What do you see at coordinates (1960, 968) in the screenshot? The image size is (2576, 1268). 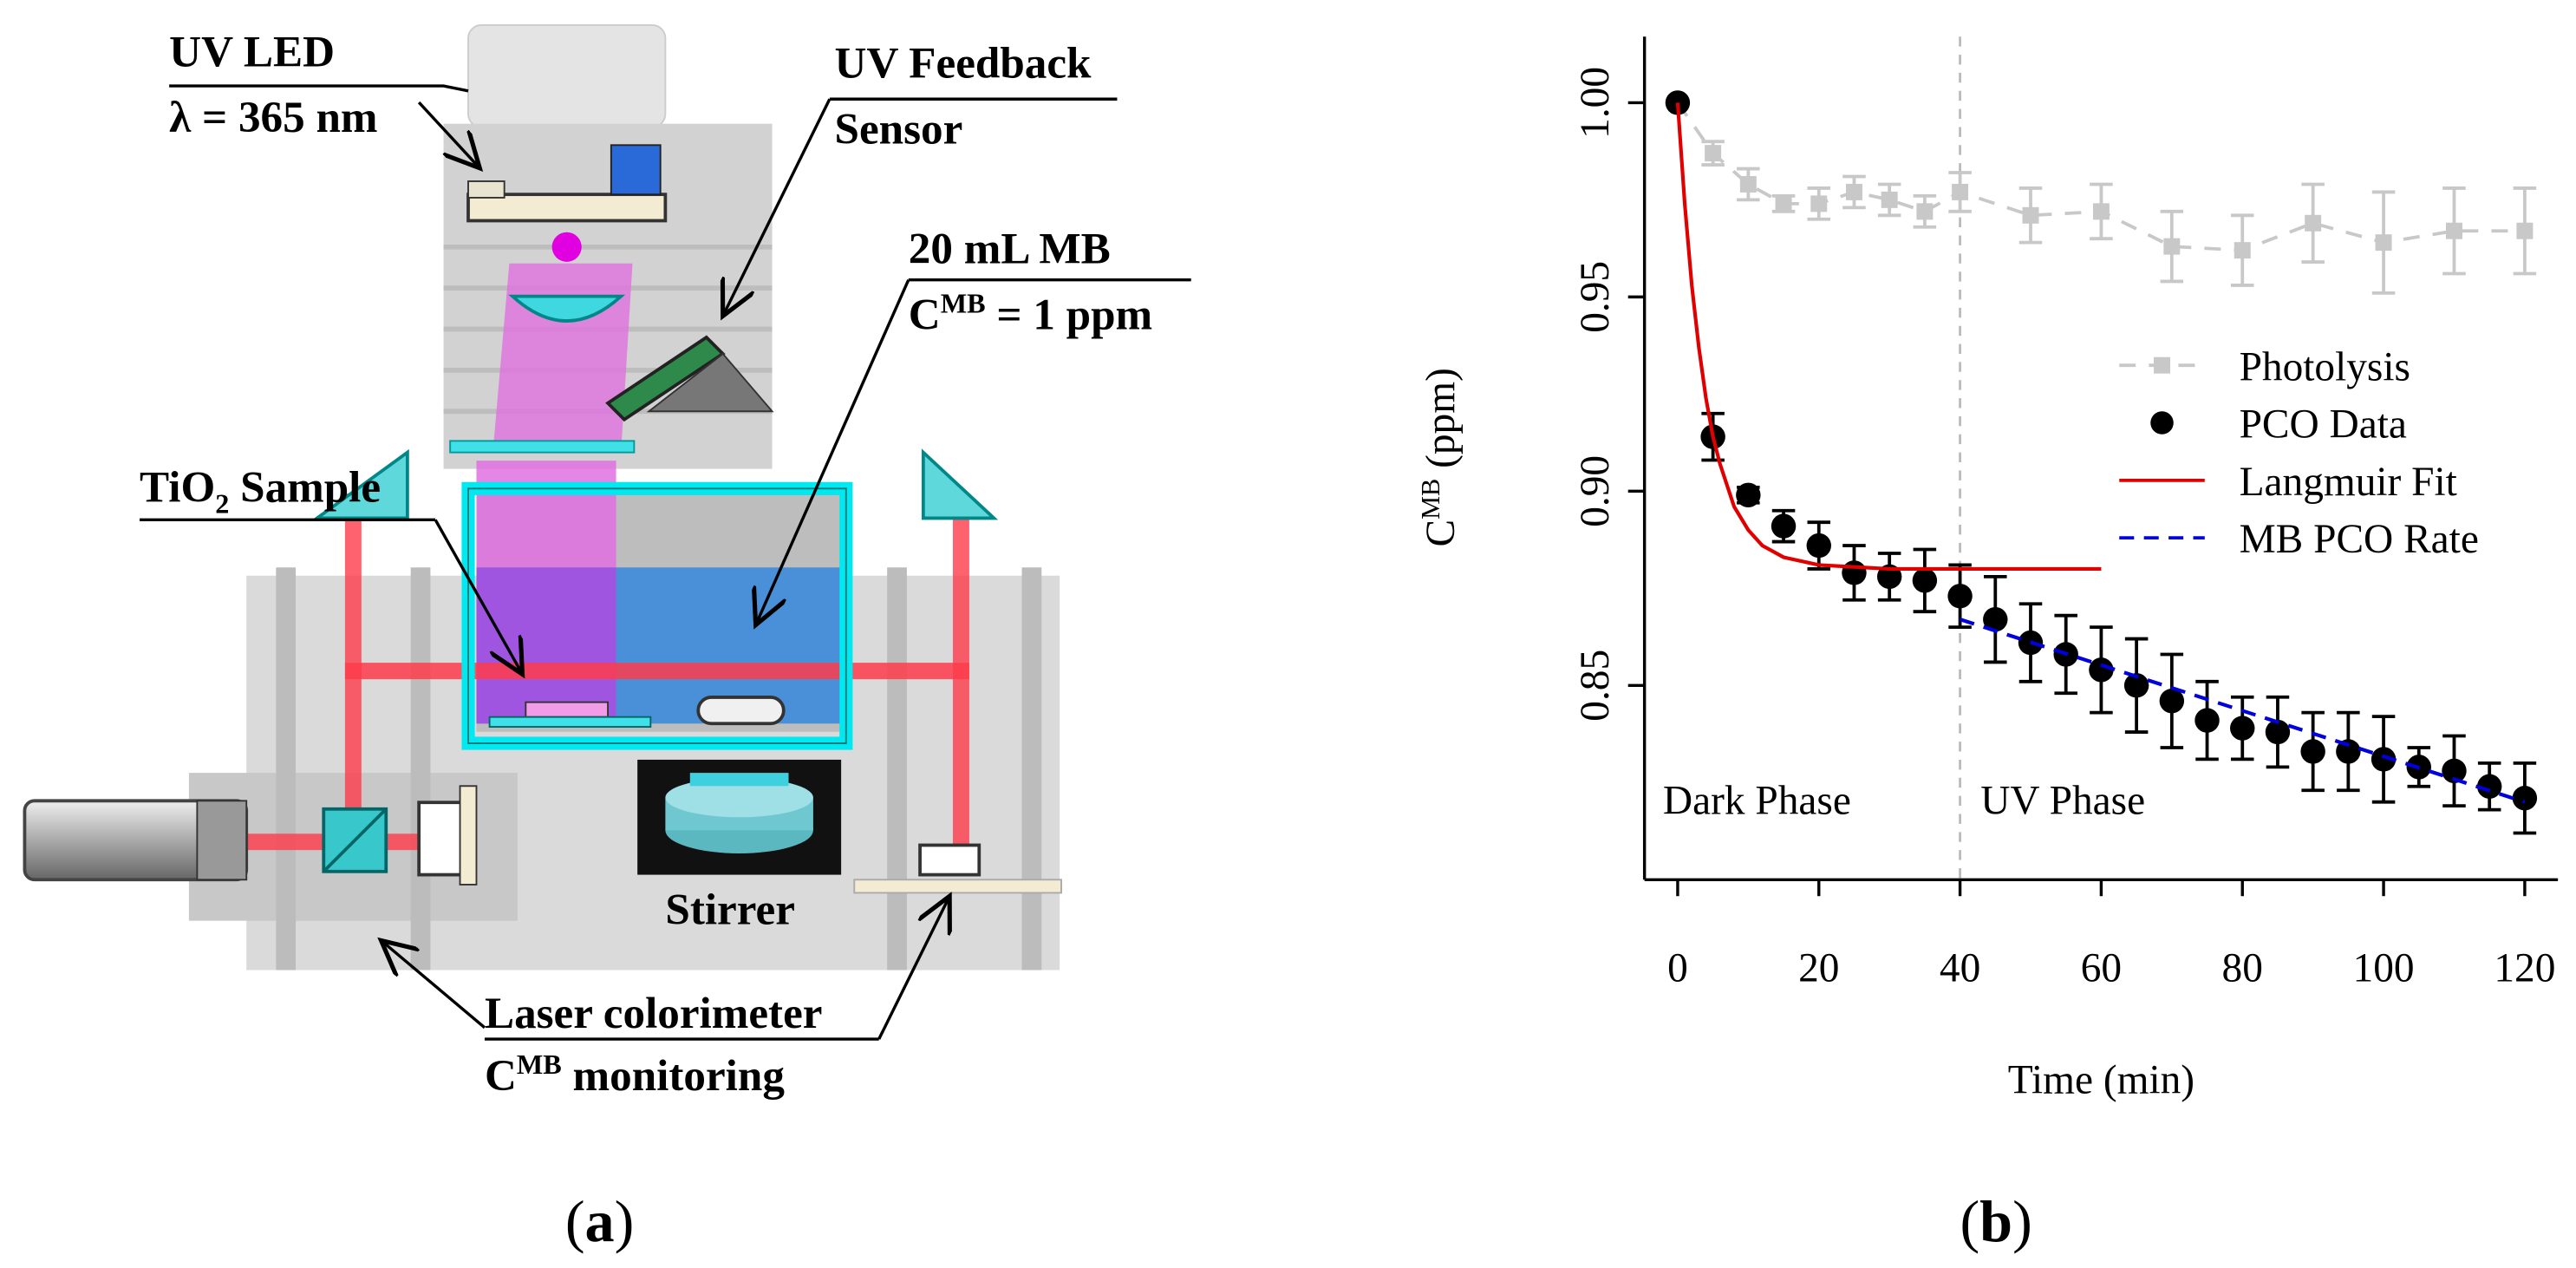 I see `x-tick-label: 40` at bounding box center [1960, 968].